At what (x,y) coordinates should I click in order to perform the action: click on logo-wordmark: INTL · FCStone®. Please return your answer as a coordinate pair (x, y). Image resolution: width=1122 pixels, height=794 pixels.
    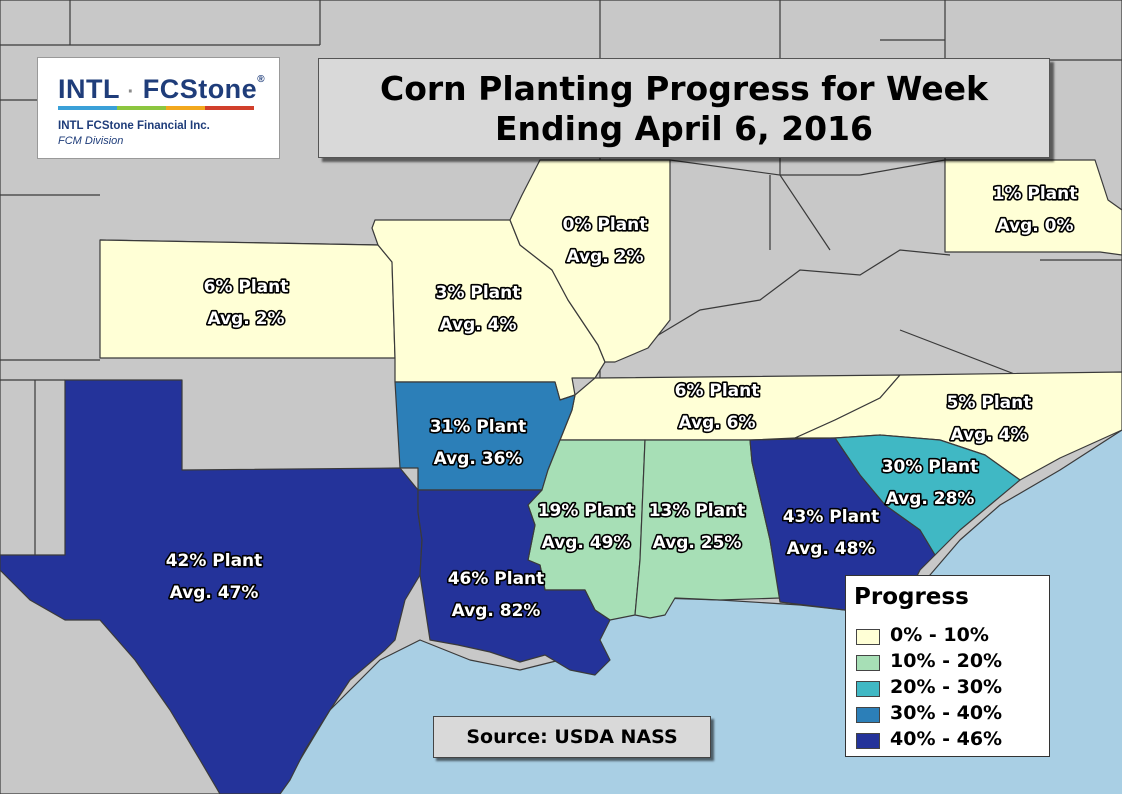
    Looking at the image, I should click on (161, 89).